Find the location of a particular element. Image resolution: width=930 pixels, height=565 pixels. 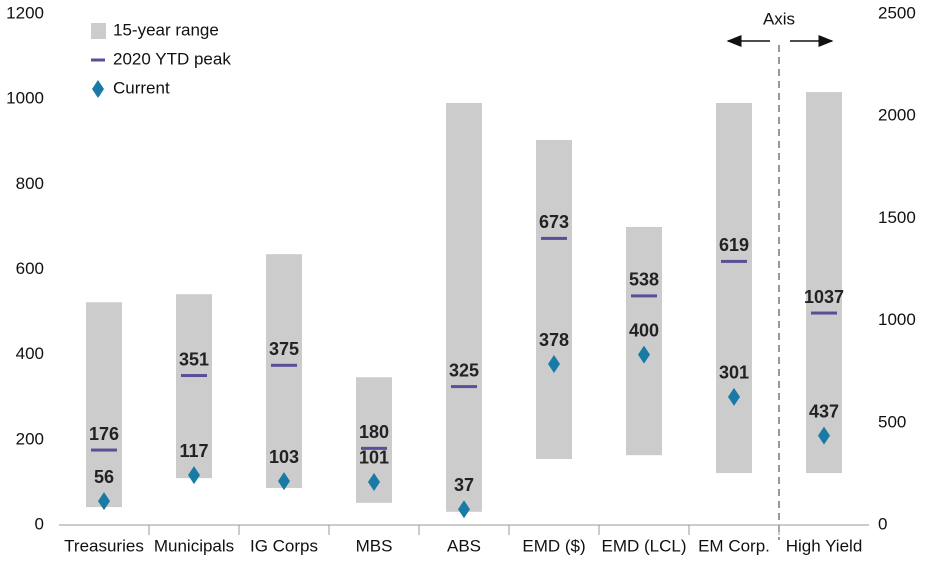

y2-tick-label: 500 is located at coordinates (892, 421).